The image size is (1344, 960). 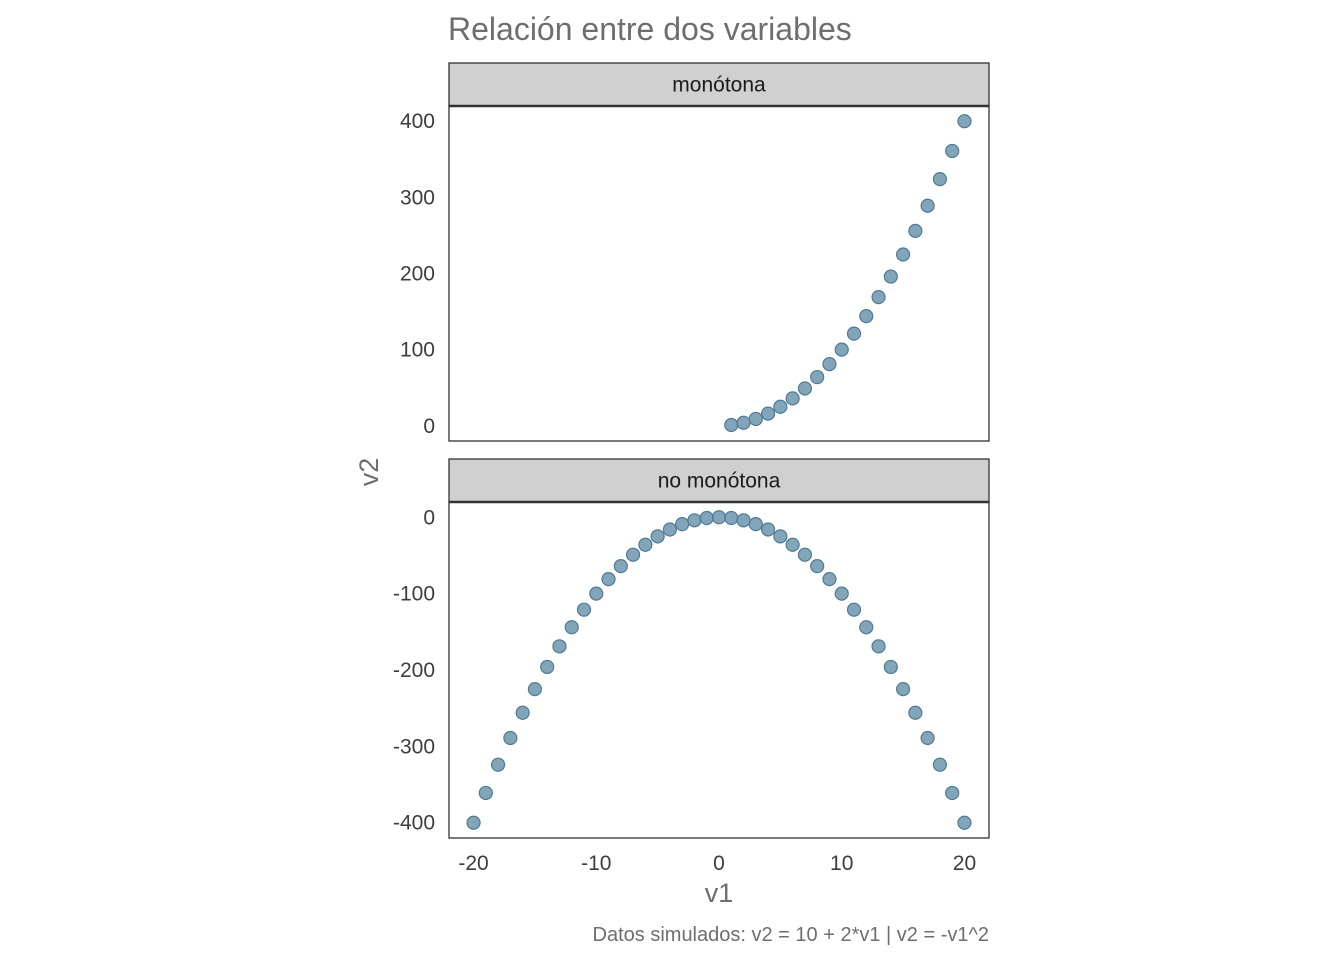 I want to click on strip-label: no monótona, so click(x=719, y=481).